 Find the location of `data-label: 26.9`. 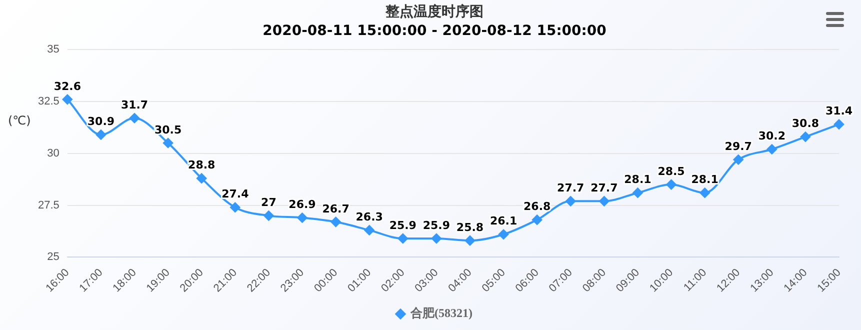

data-label: 26.9 is located at coordinates (302, 205).